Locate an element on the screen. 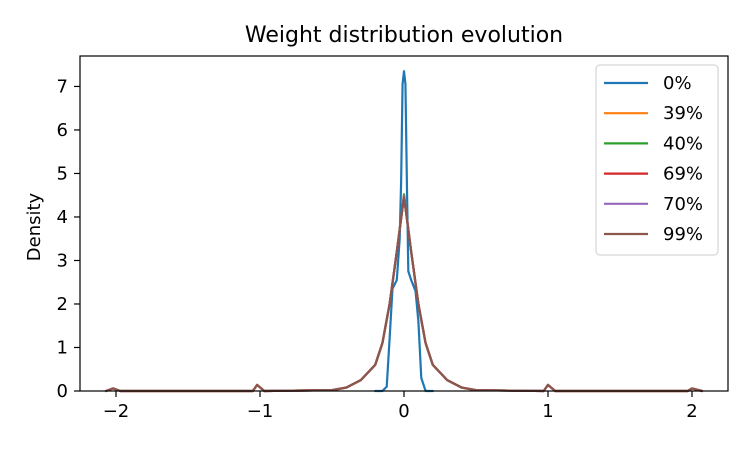 This screenshot has width=750, height=450. y-axis-ticks: 0 1 2 3 4 5 6 7 is located at coordinates (68, 239).